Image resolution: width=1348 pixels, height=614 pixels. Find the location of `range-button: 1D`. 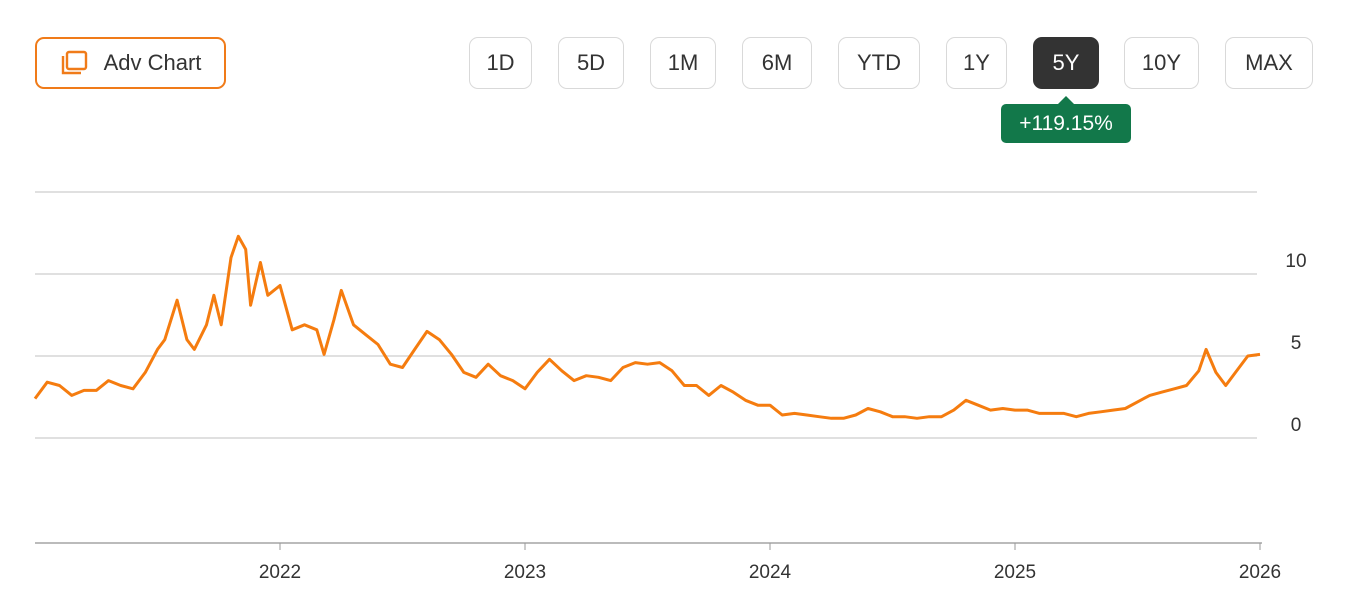

range-button: 1D is located at coordinates (500, 63).